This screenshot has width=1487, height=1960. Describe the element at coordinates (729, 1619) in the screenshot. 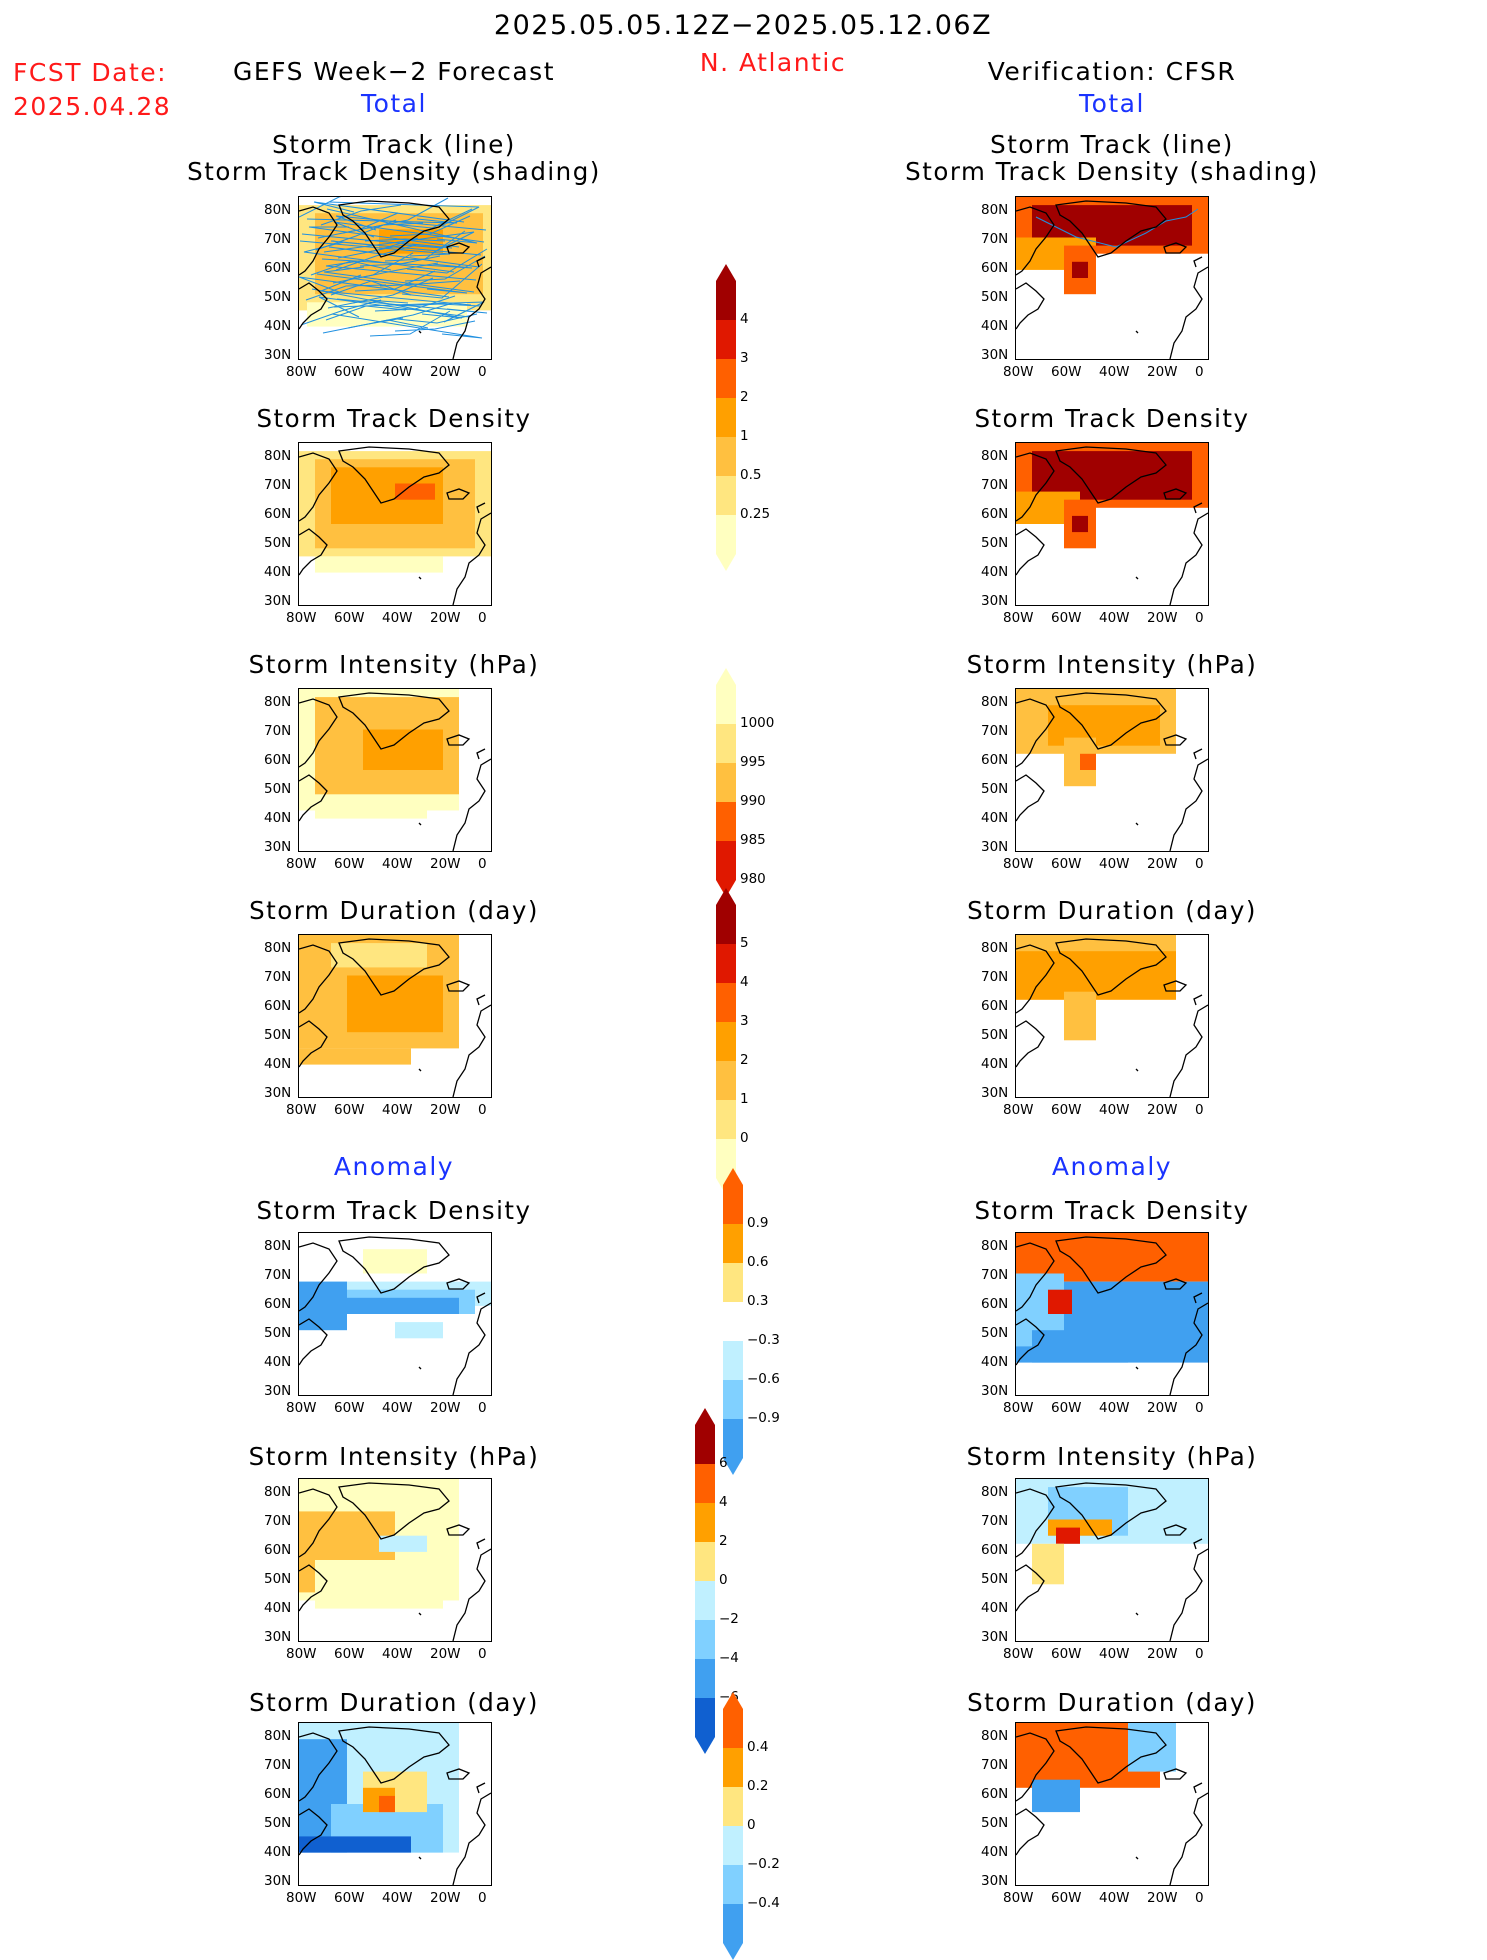

I see `colorbar-label: −2` at that location.